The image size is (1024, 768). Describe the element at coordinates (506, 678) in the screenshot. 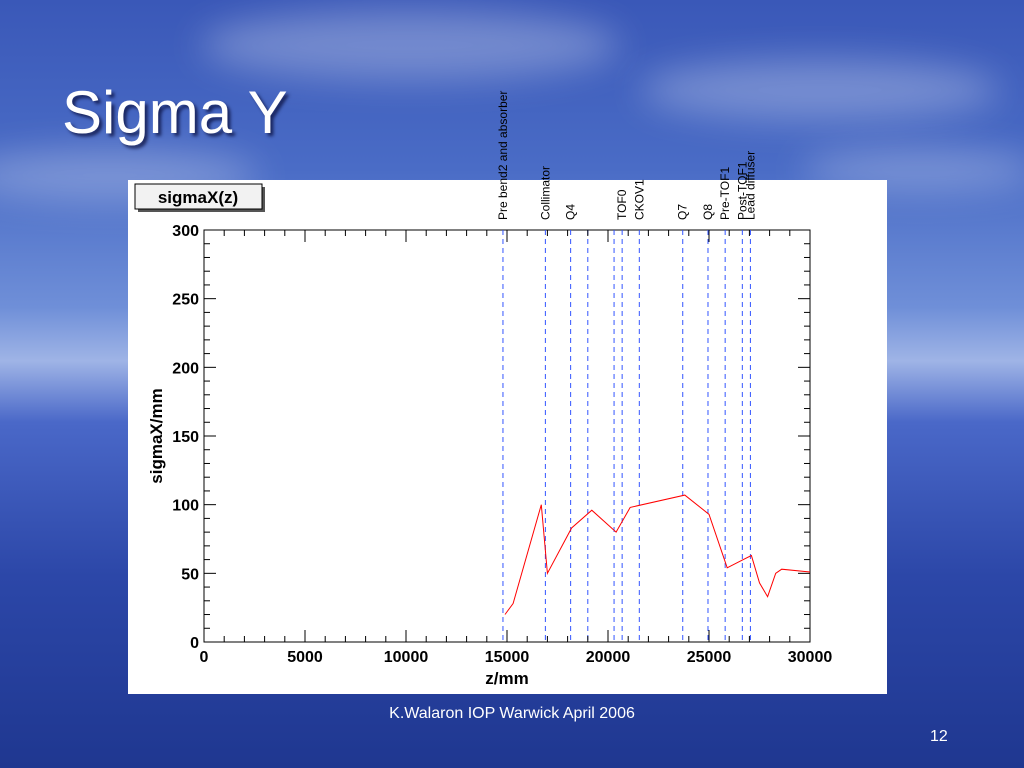

I see `x-axis-label: z/mm` at that location.